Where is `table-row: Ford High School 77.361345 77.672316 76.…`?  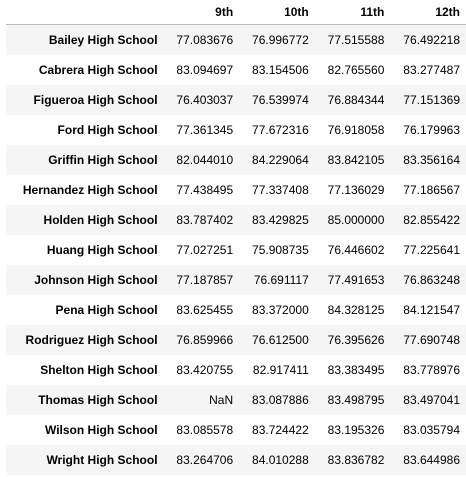 table-row: Ford High School 77.361345 77.672316 76.… is located at coordinates (236, 130).